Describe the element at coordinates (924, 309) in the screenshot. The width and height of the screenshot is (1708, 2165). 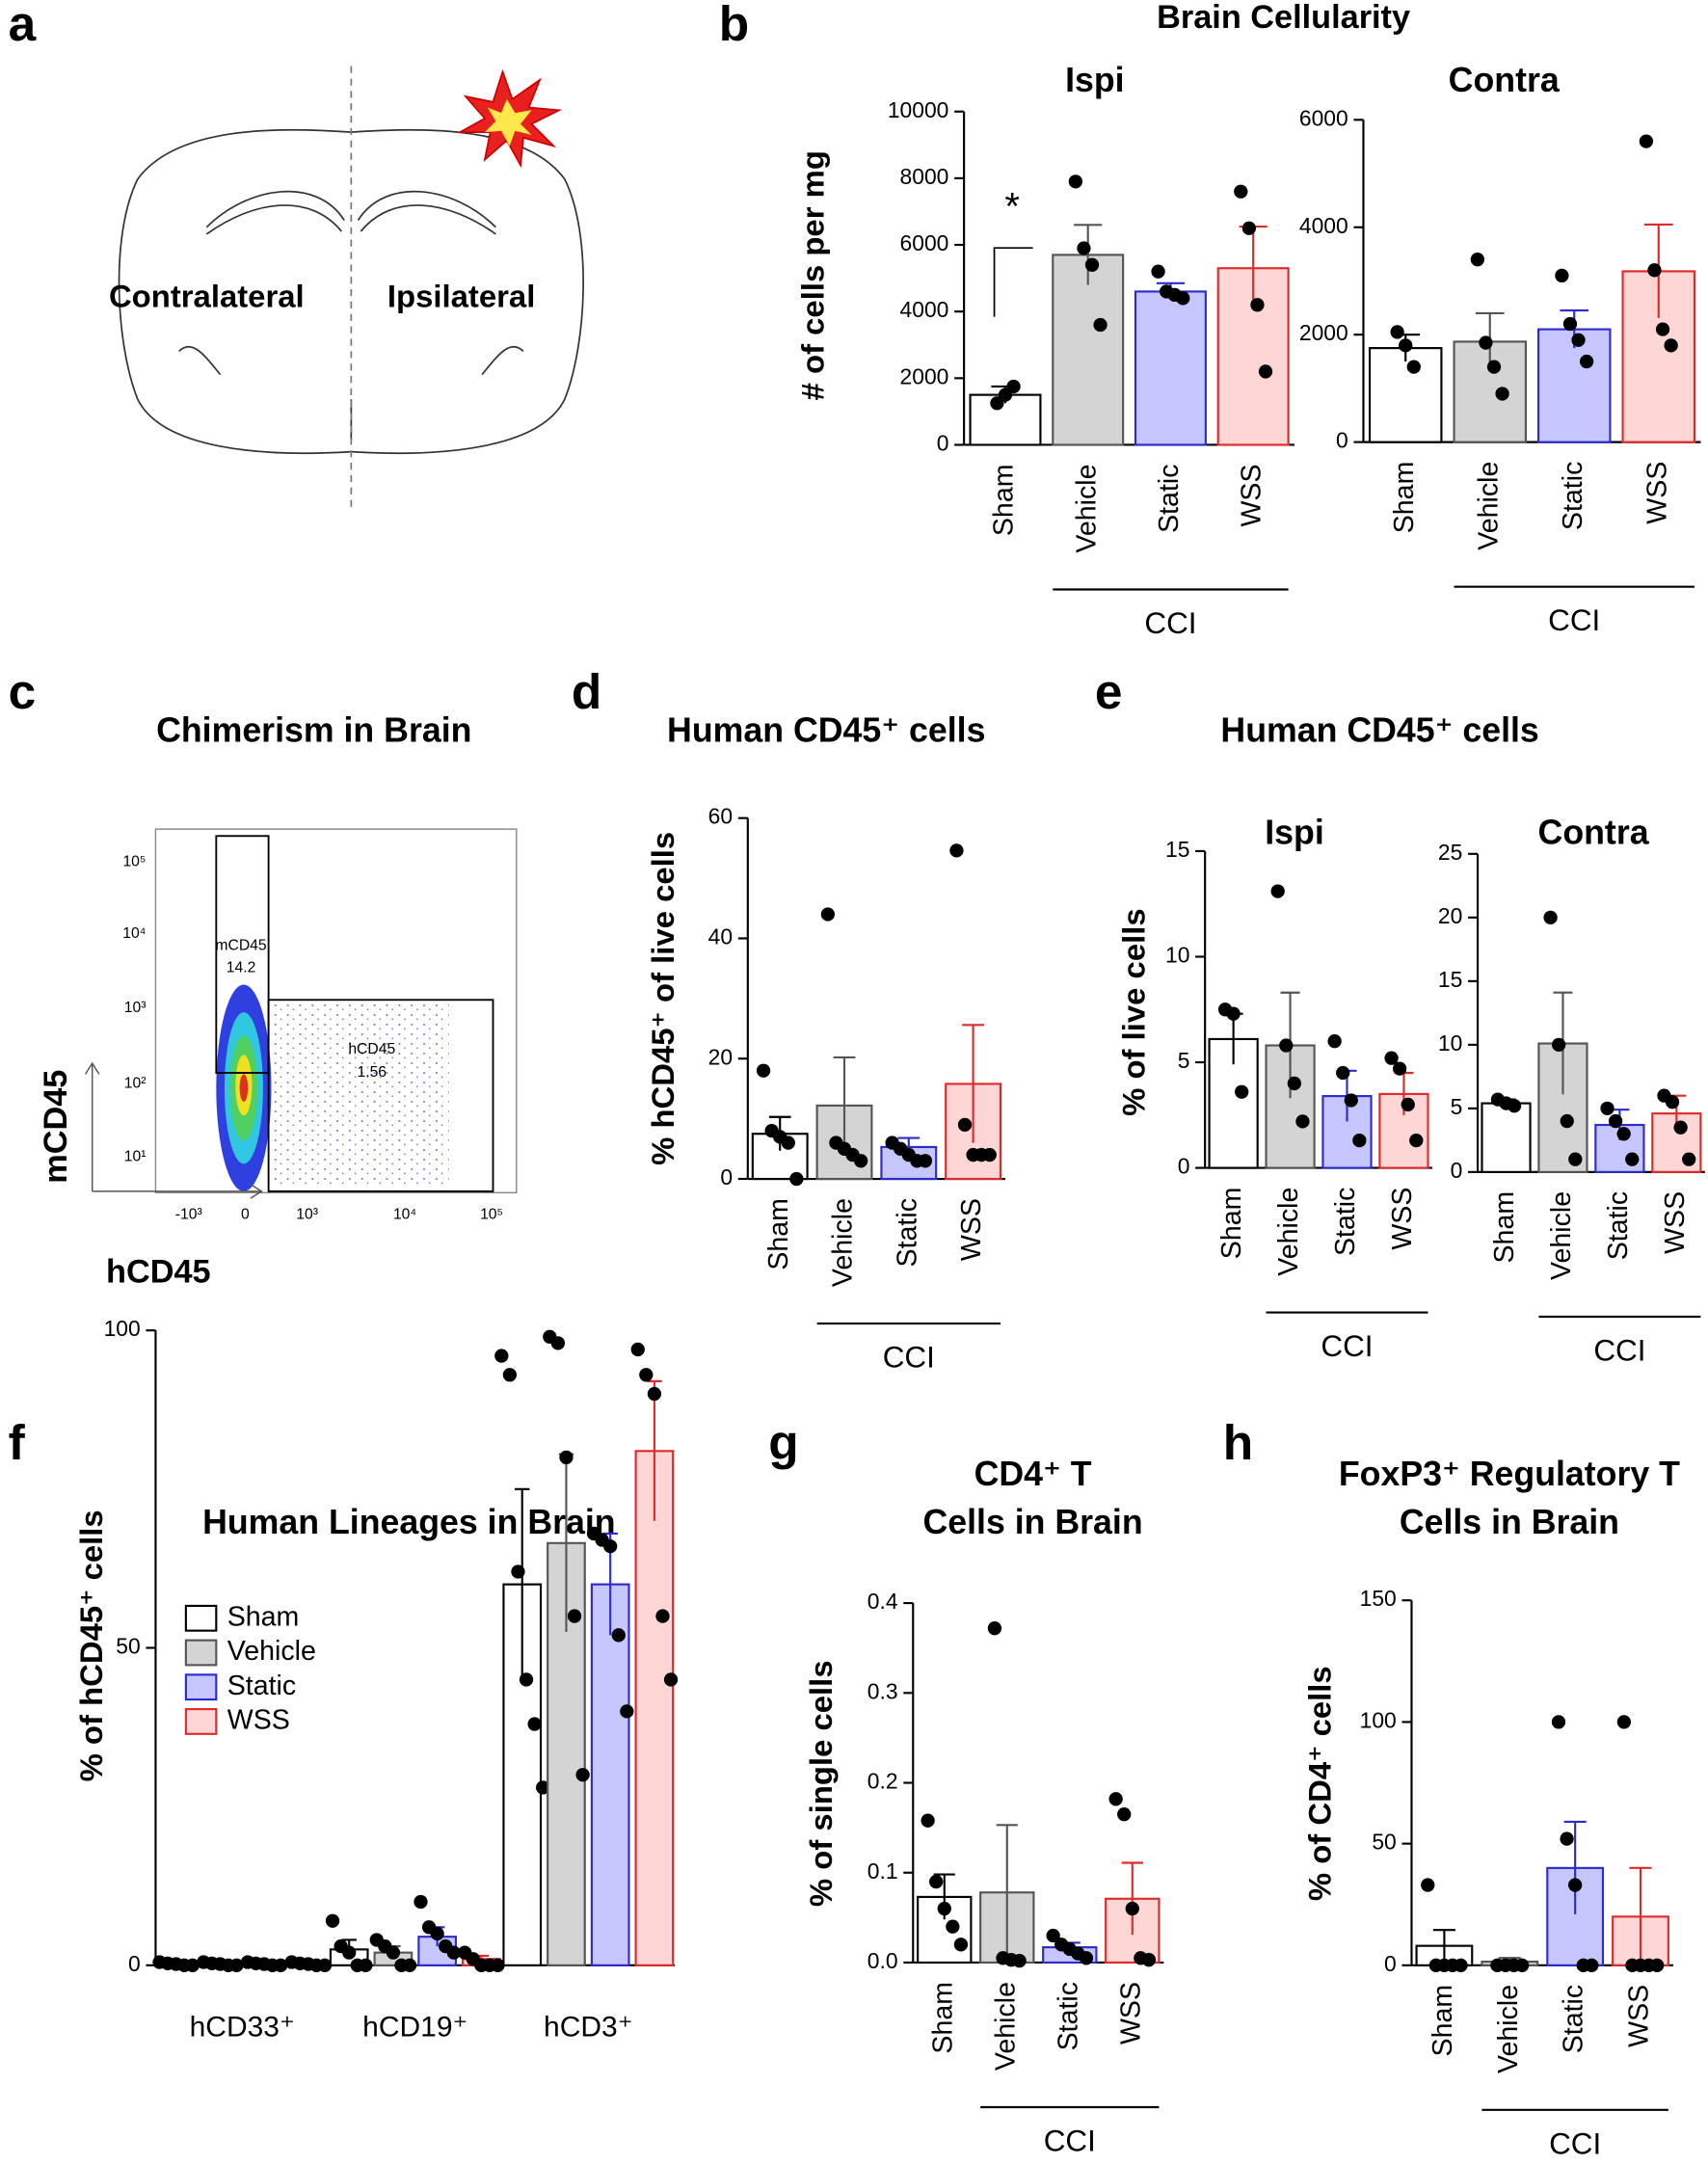
I see `y-tick-label: 4000` at that location.